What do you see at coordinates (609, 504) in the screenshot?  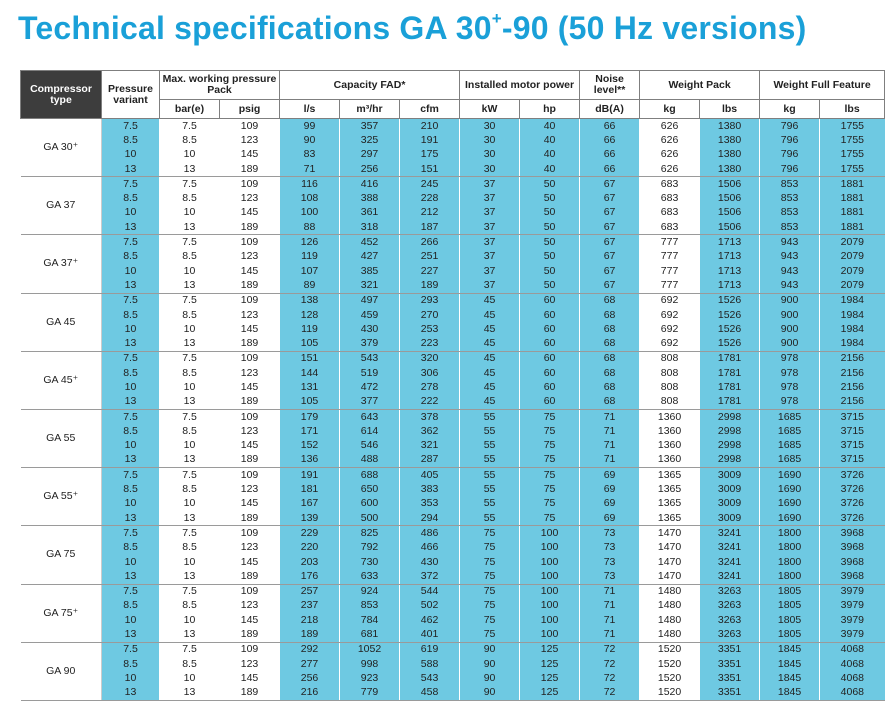 I see `table-cell: 69` at bounding box center [609, 504].